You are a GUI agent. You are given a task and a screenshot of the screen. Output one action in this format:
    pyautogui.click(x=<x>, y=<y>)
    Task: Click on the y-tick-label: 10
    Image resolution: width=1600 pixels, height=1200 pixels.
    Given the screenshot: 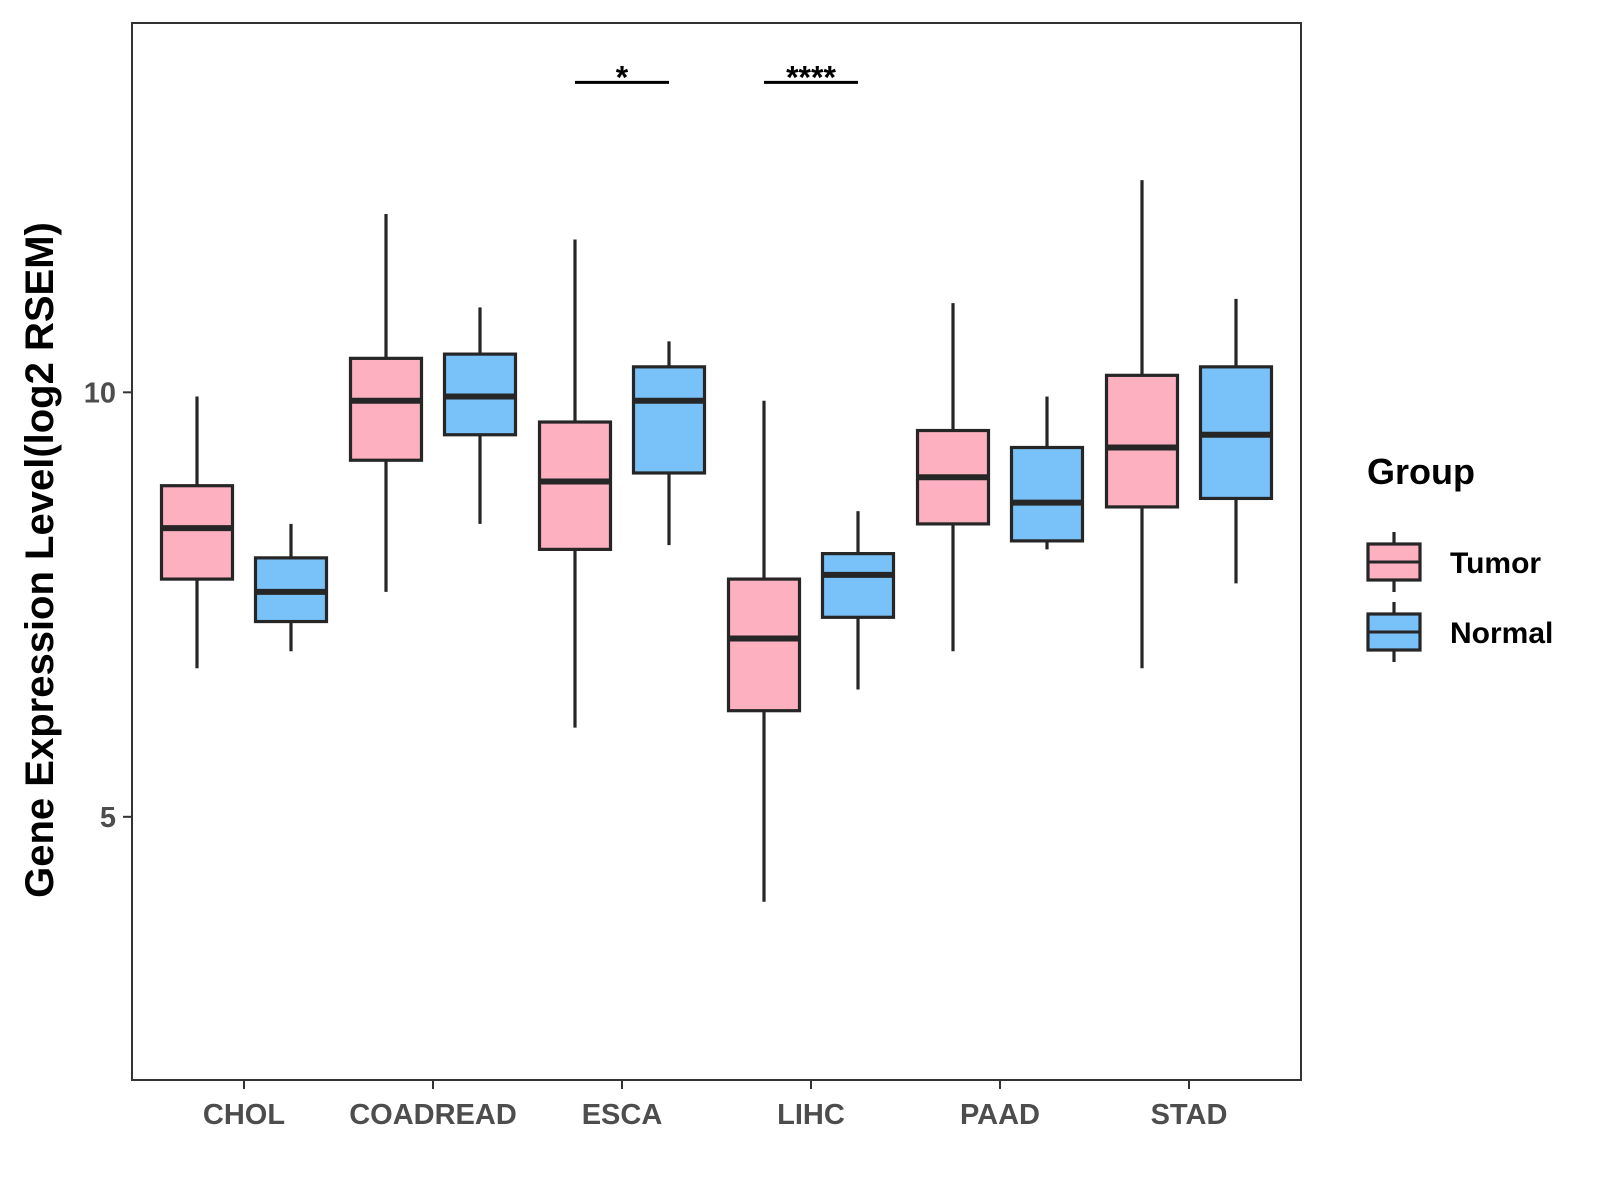 What is the action you would take?
    pyautogui.click(x=100, y=393)
    